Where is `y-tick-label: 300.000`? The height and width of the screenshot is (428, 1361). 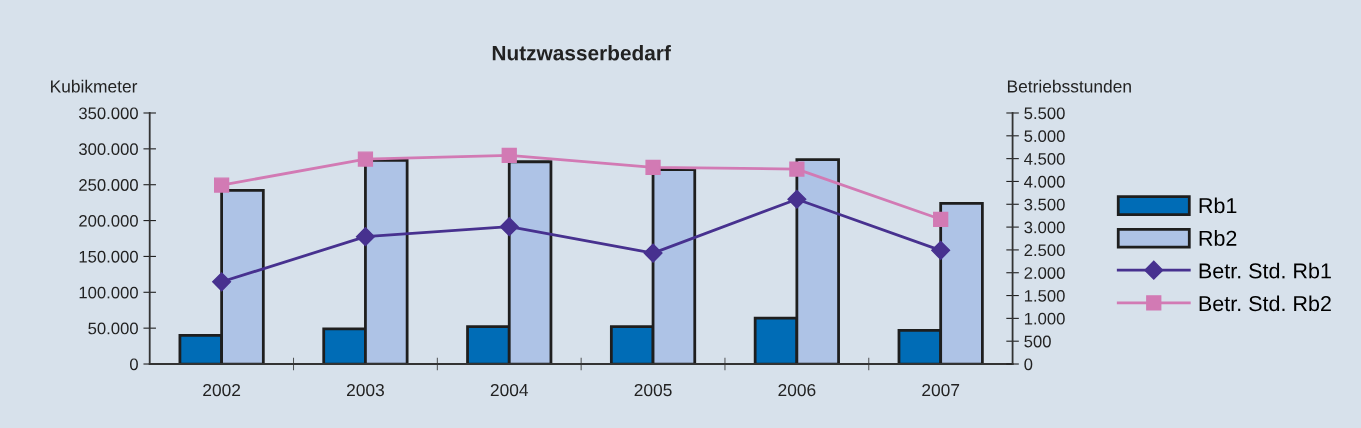
y-tick-label: 300.000 is located at coordinates (108, 149).